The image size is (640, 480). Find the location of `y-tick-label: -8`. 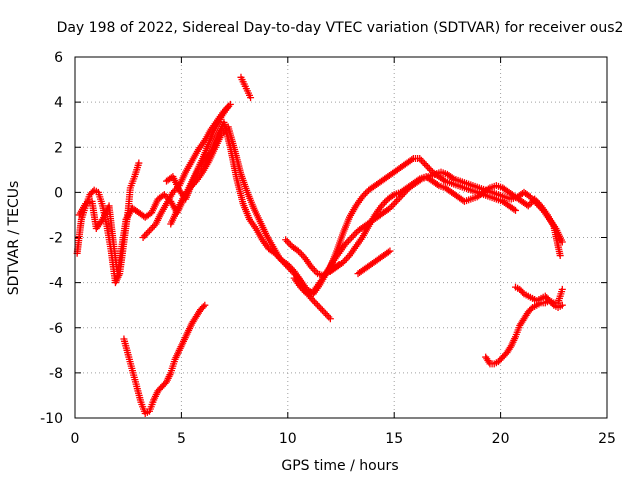

y-tick-label: -8 is located at coordinates (56, 374).